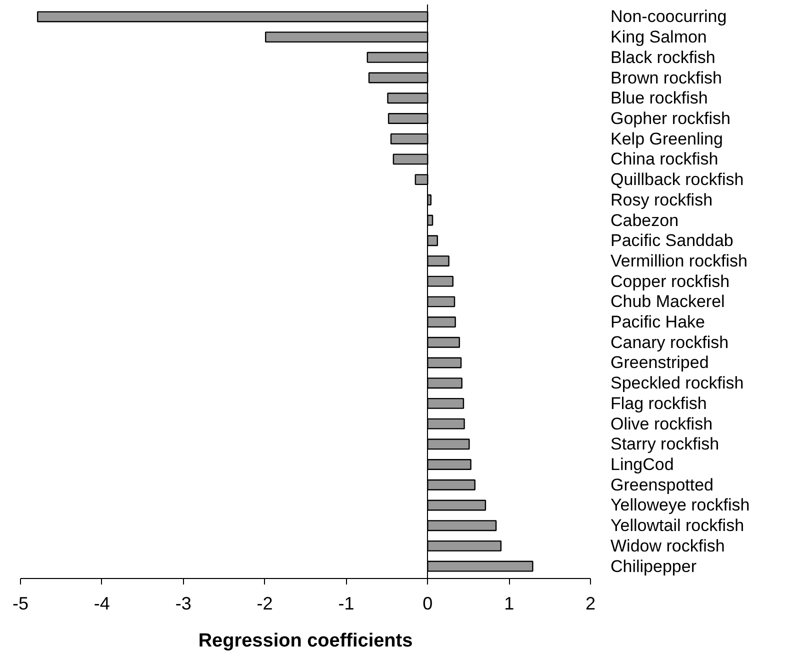 The width and height of the screenshot is (798, 666). I want to click on y-tick-label: Black rockfish, so click(663, 57).